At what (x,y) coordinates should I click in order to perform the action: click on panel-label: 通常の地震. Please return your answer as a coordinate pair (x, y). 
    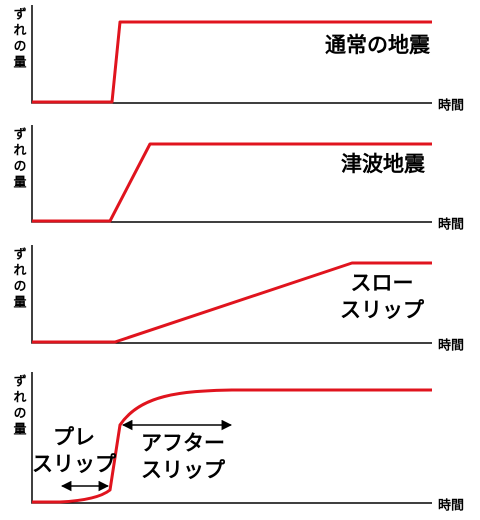
    Looking at the image, I should click on (378, 45).